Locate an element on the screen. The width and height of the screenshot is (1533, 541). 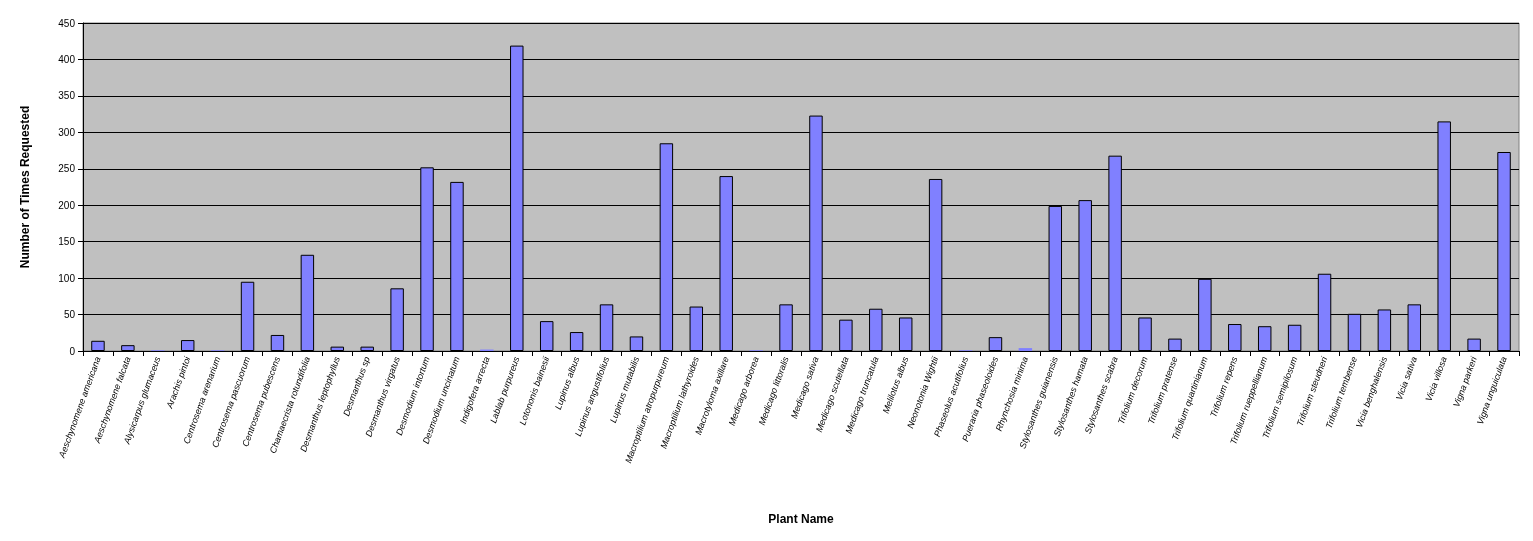
y-tick-label: 50 is located at coordinates (69, 315).